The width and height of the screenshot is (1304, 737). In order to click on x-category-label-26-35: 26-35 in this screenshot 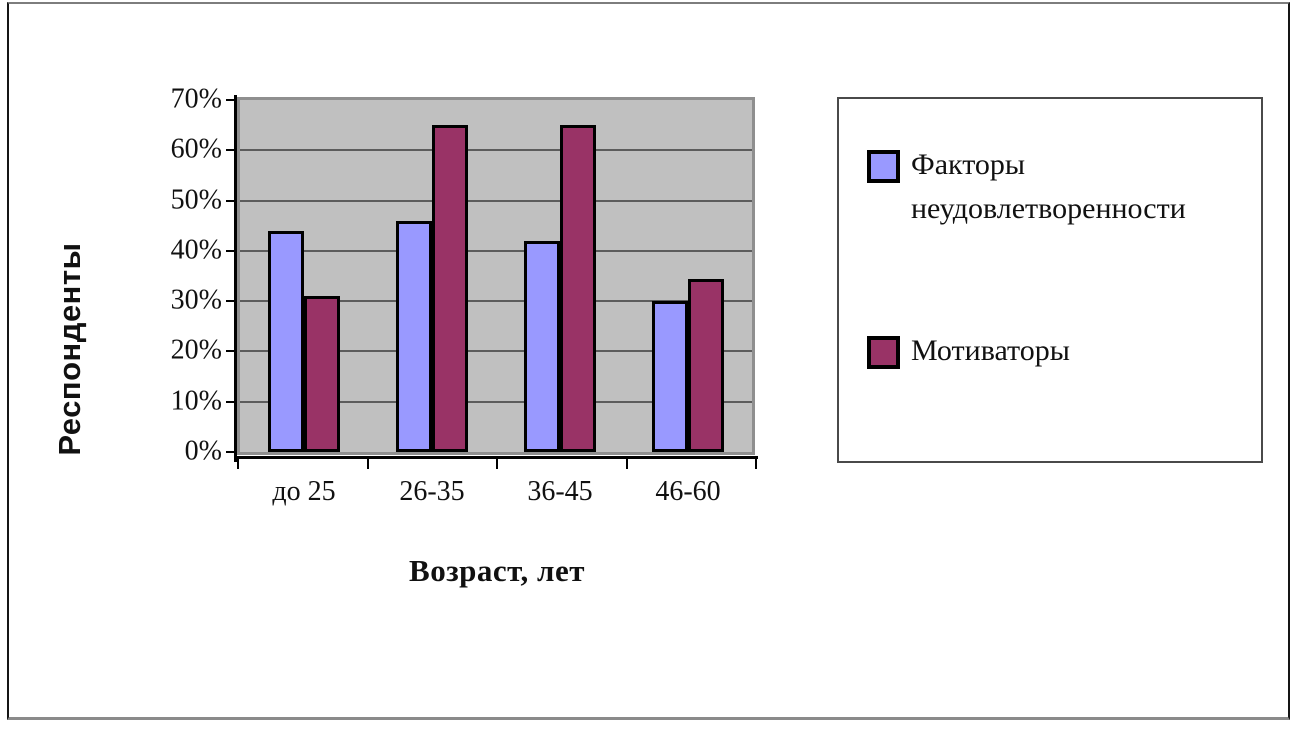, I will do `click(432, 491)`.